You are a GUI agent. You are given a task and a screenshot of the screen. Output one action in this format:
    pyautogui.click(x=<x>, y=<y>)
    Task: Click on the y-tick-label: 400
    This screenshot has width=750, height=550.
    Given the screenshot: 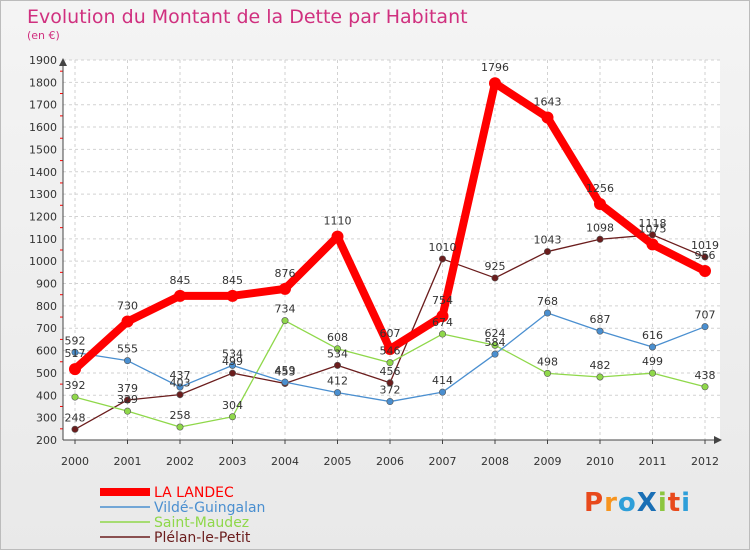 What is the action you would take?
    pyautogui.click(x=46, y=395)
    